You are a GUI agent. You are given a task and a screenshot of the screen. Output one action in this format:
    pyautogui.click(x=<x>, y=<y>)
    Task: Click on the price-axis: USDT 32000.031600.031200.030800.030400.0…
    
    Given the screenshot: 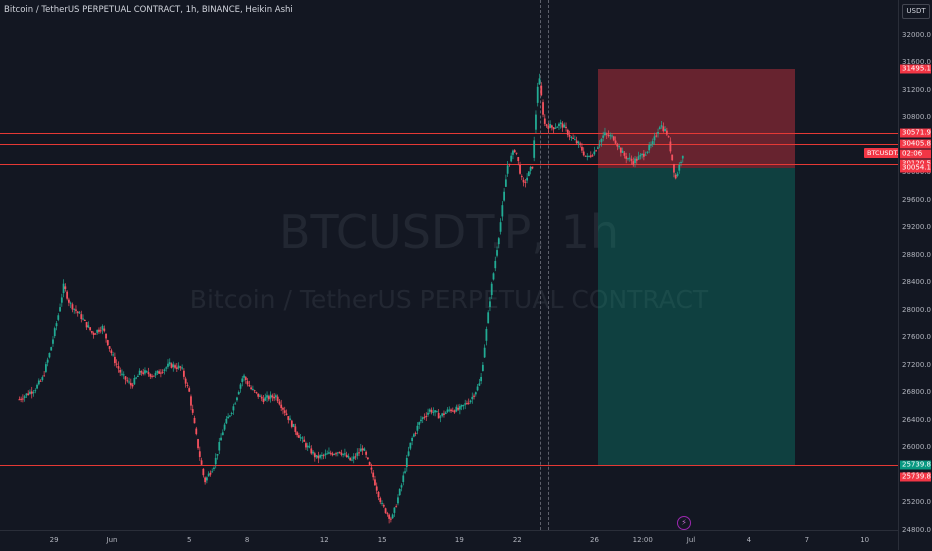 What is the action you would take?
    pyautogui.click(x=915, y=275)
    